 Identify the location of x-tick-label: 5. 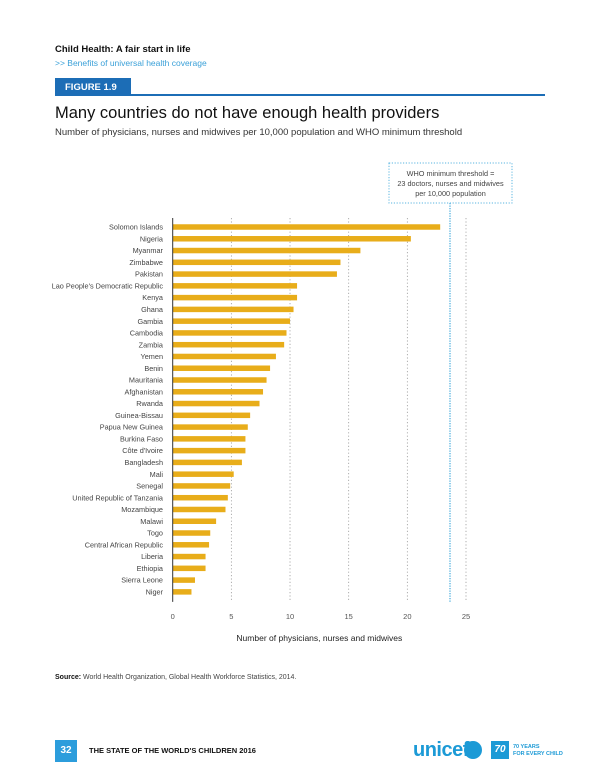
(231, 616).